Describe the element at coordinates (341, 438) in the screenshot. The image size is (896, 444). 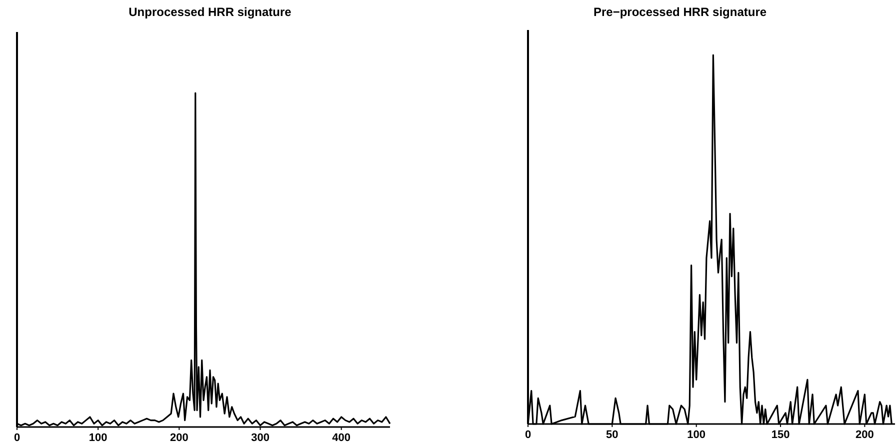
I see `x-tick-label: 400` at that location.